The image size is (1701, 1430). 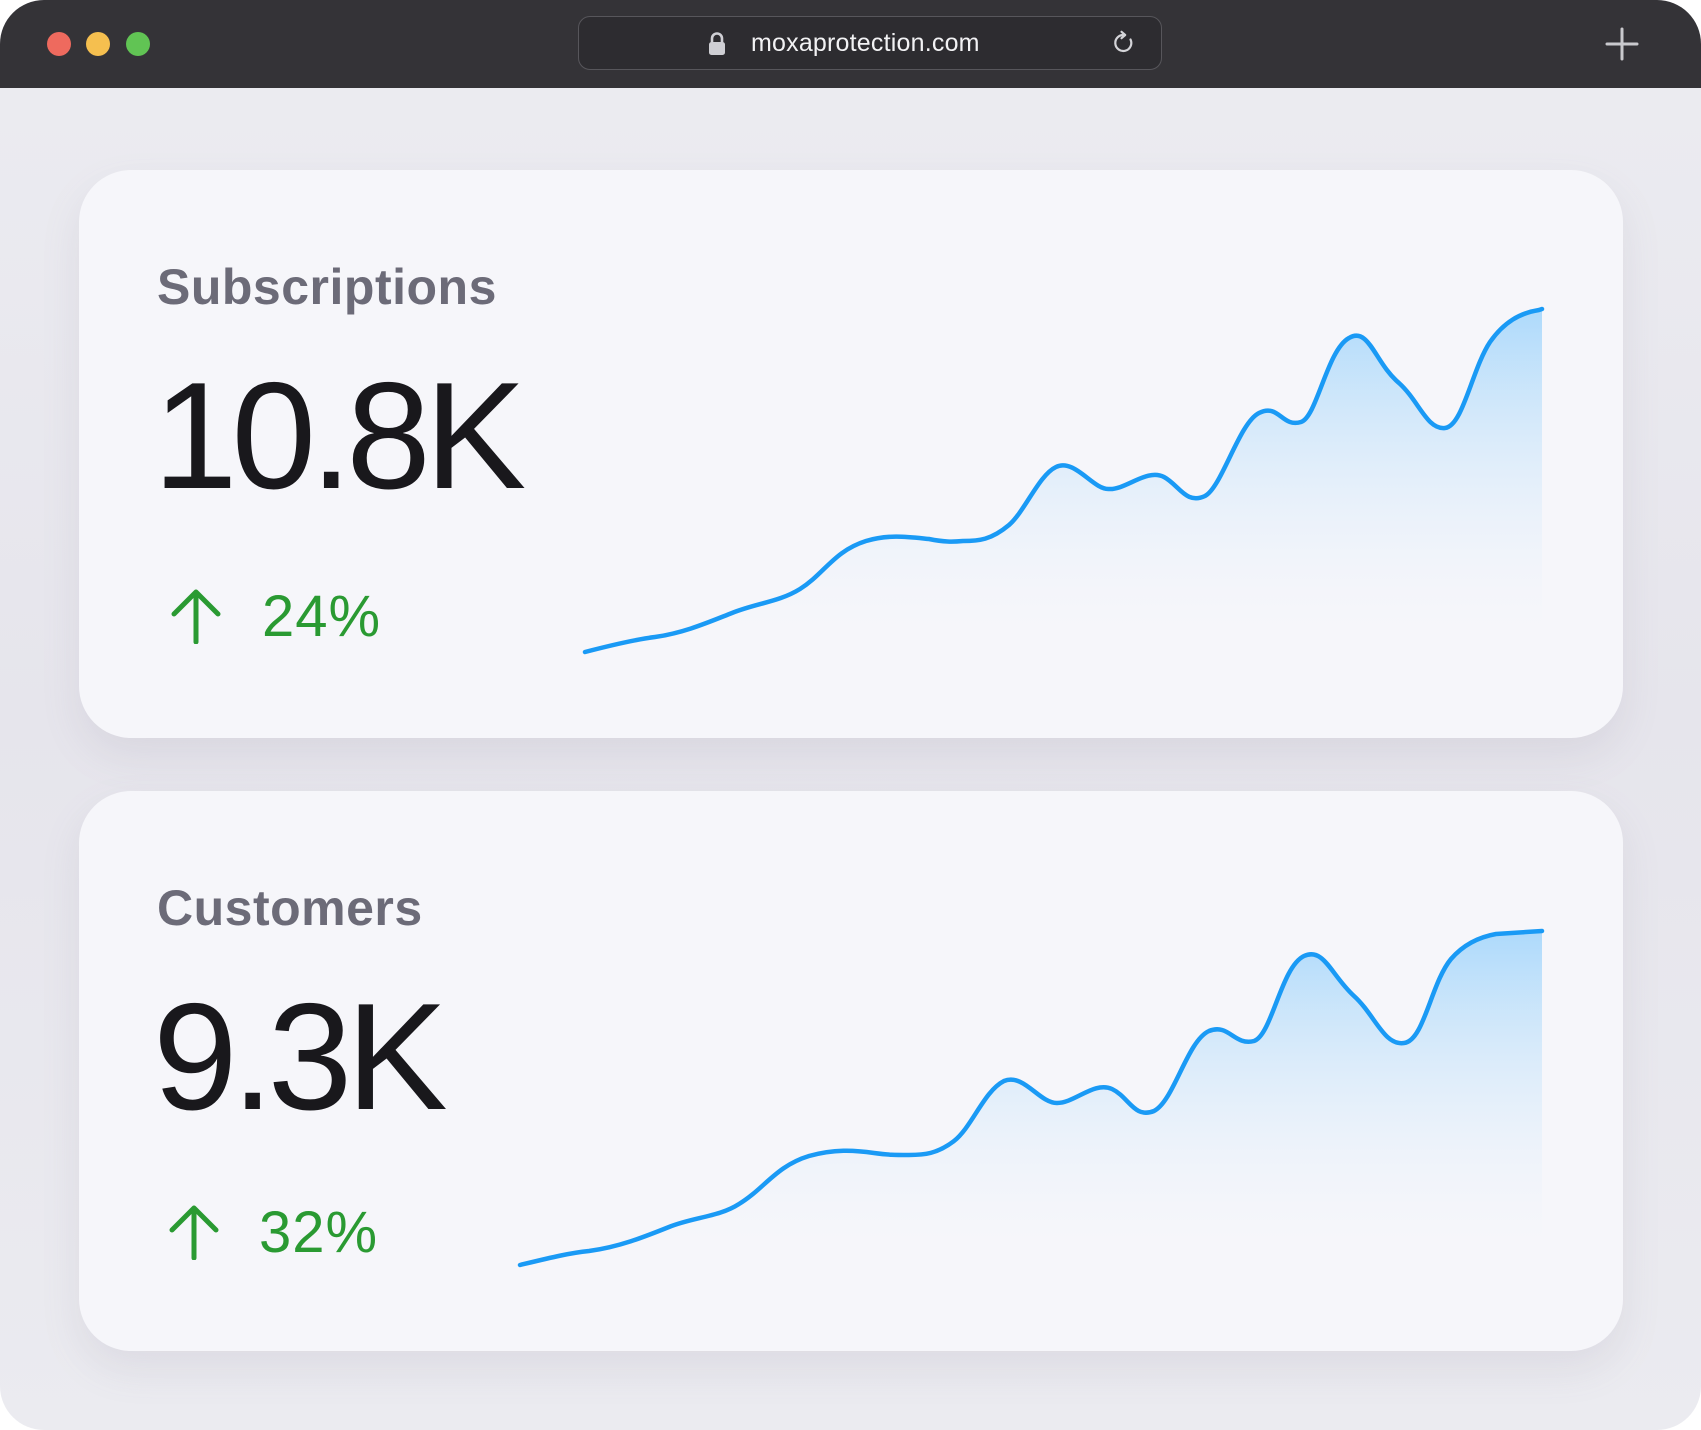 I want to click on customers-sparkline, so click(x=1031, y=1098).